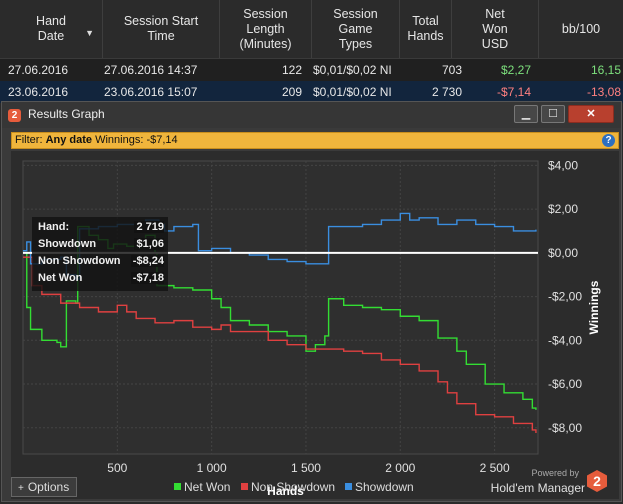  I want to click on column-header-total-hands: Total Hands, so click(426, 29).